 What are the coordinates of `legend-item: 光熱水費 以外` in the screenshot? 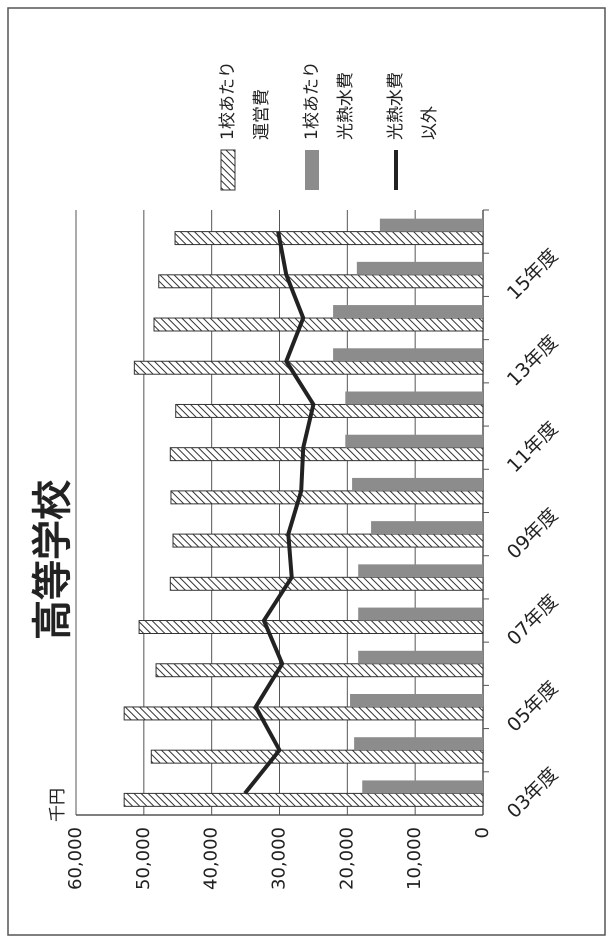 It's located at (413, 106).